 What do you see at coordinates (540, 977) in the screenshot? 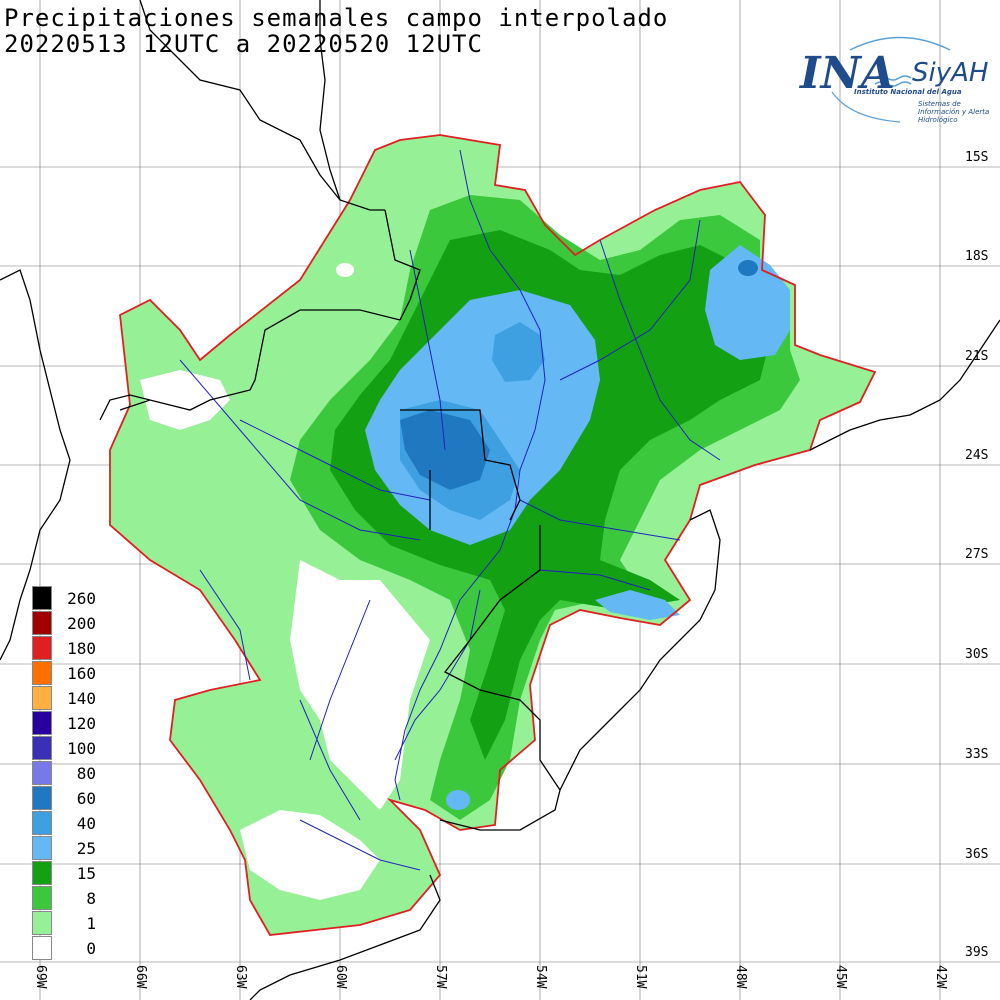
I see `lon-label: 54W` at bounding box center [540, 977].